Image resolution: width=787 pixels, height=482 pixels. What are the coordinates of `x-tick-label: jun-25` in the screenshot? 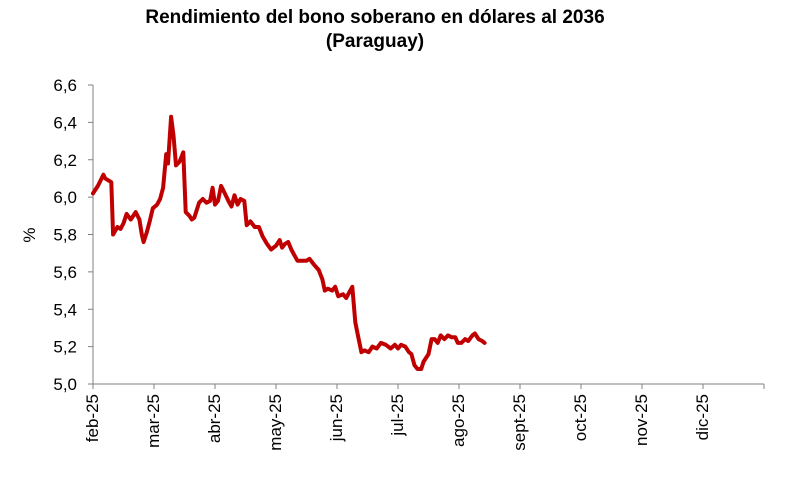 It's located at (336, 418).